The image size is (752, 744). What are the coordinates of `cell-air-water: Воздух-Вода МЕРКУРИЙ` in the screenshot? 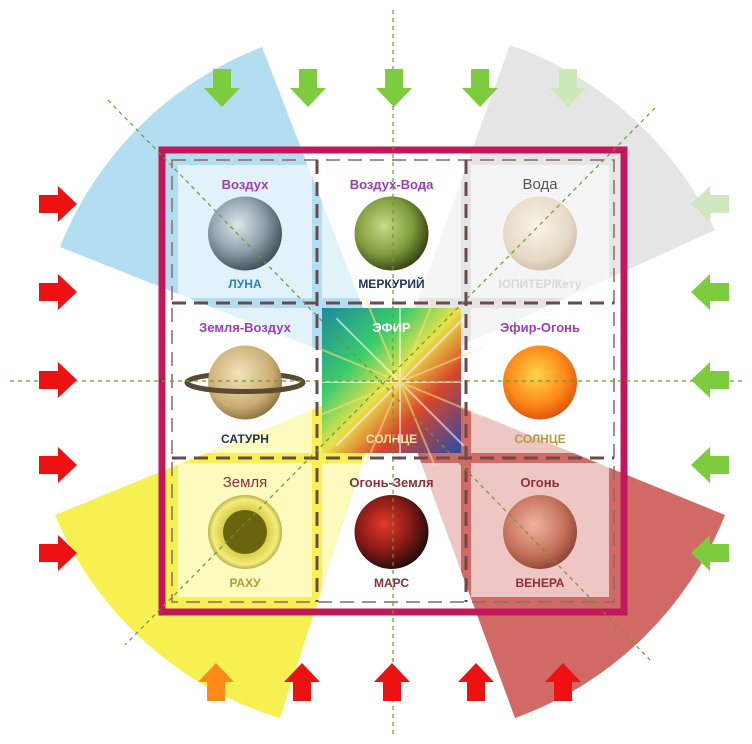 It's located at (392, 234).